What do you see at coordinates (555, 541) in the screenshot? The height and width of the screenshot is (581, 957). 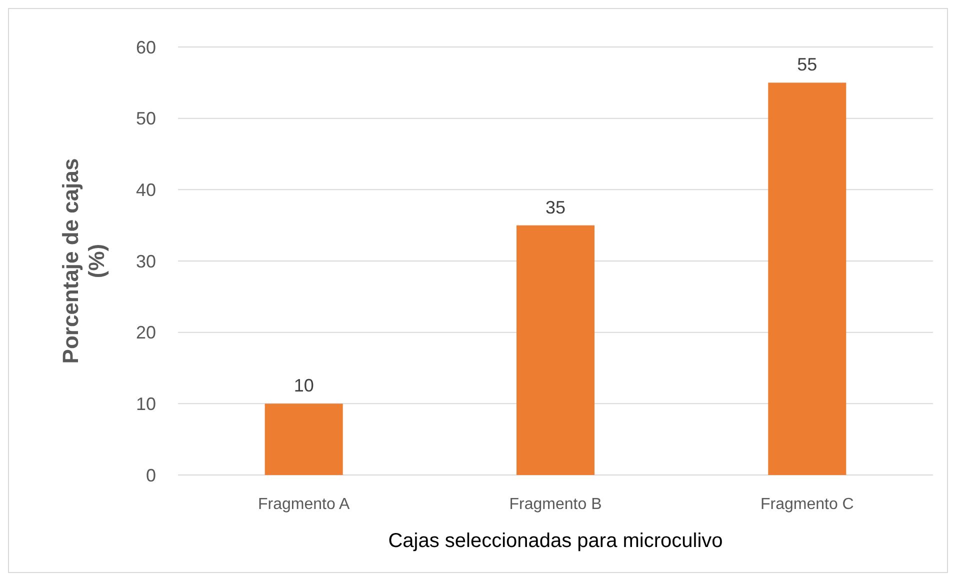 I see `x-axis-title: Cajas seleccionadas para microculivo` at bounding box center [555, 541].